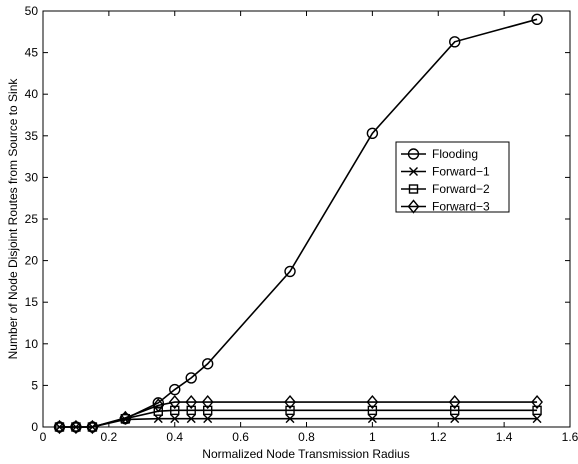 The width and height of the screenshot is (578, 464). I want to click on series-line, so click(298, 414).